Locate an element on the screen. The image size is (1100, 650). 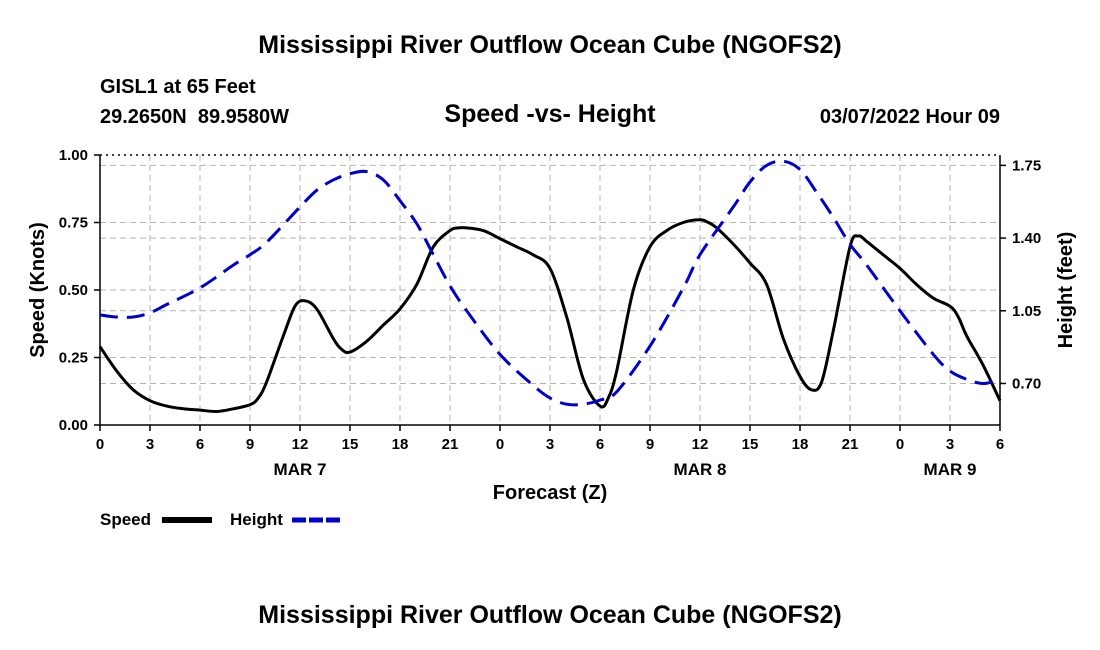
y-tick-label: 0.50 is located at coordinates (73, 290).